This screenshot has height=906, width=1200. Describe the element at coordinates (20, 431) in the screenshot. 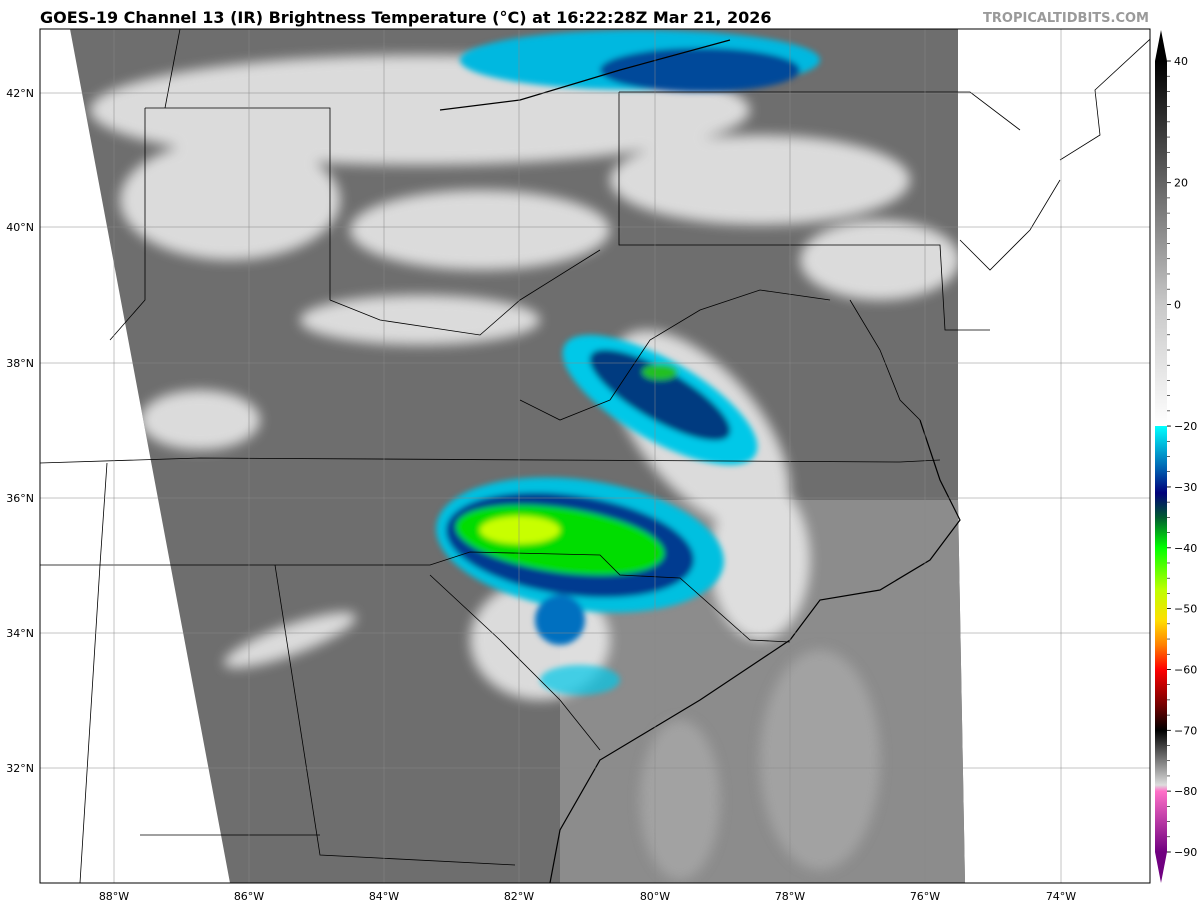

I see `latitude-labels: 42°N 40°N 38°N 36°N 34°N 32°N` at that location.